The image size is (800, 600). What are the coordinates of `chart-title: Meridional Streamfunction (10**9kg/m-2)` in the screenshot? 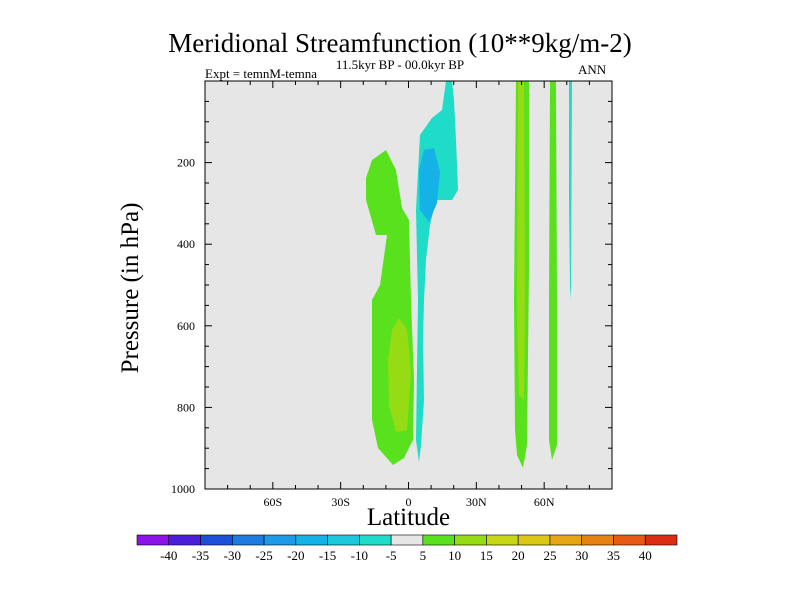 It's located at (400, 43).